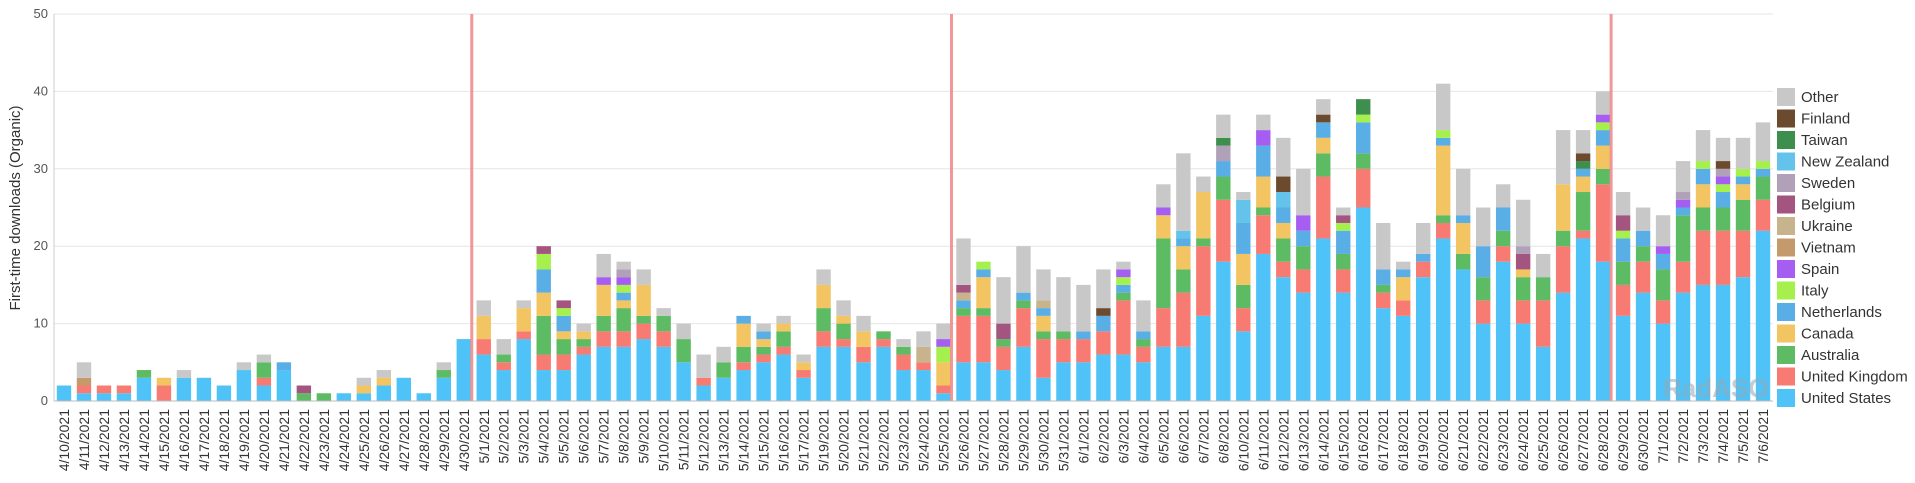 This screenshot has height=483, width=1915. Describe the element at coordinates (1816, 247) in the screenshot. I see `legend-item: Vietnam` at that location.